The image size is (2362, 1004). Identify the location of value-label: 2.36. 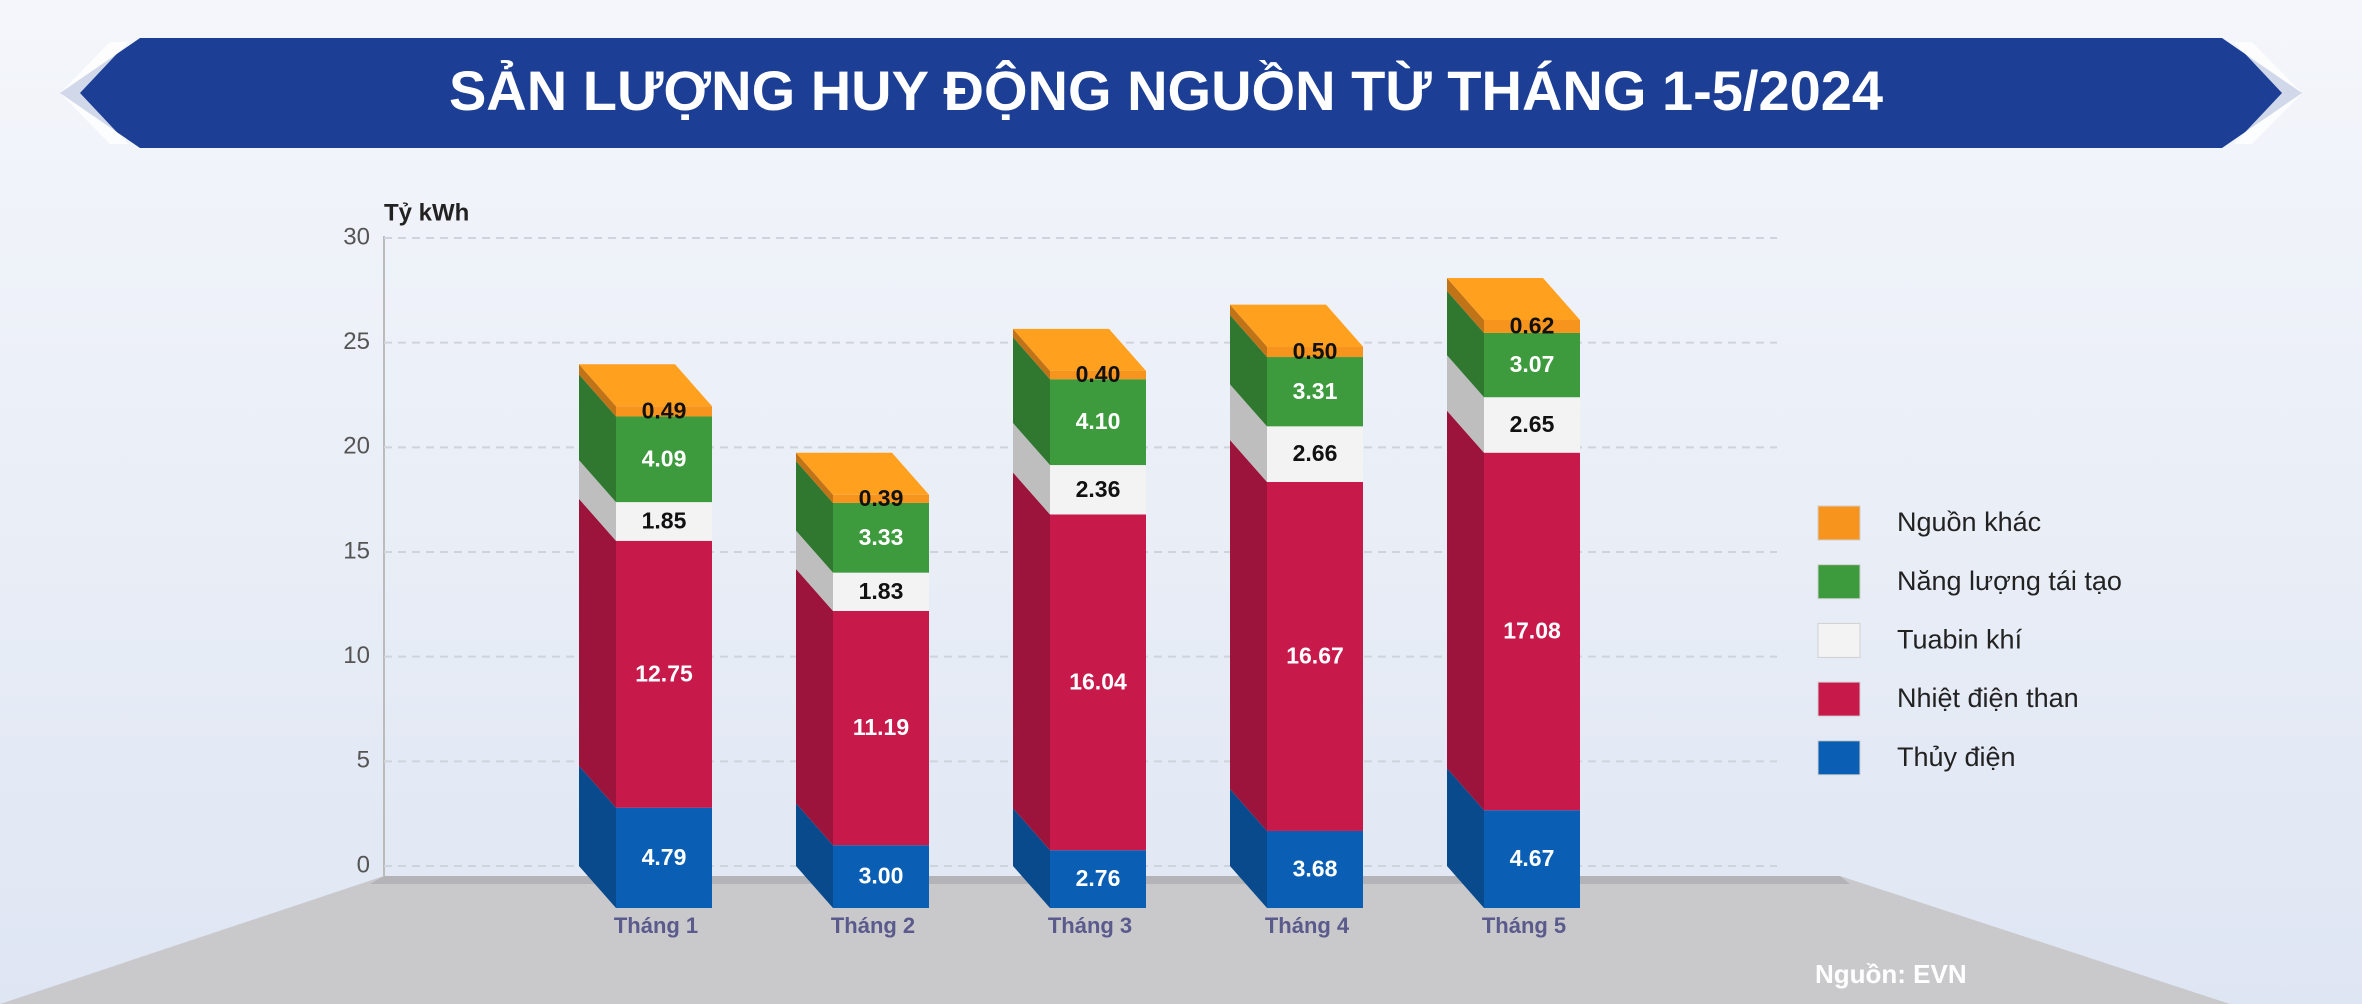
(1098, 489).